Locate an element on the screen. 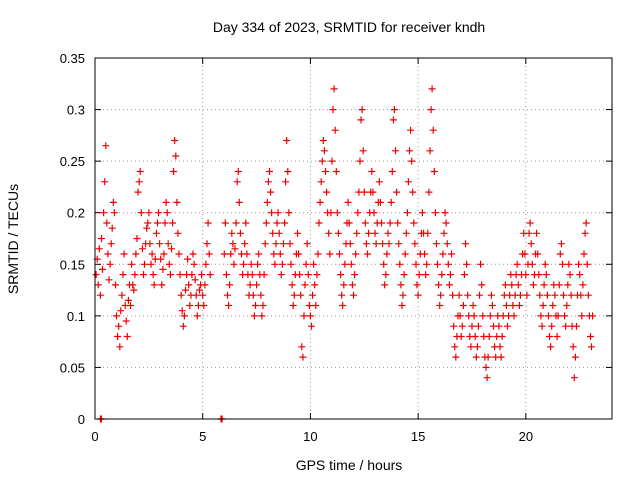 This screenshot has width=640, height=480. x-tick-label: 15 is located at coordinates (418, 436).